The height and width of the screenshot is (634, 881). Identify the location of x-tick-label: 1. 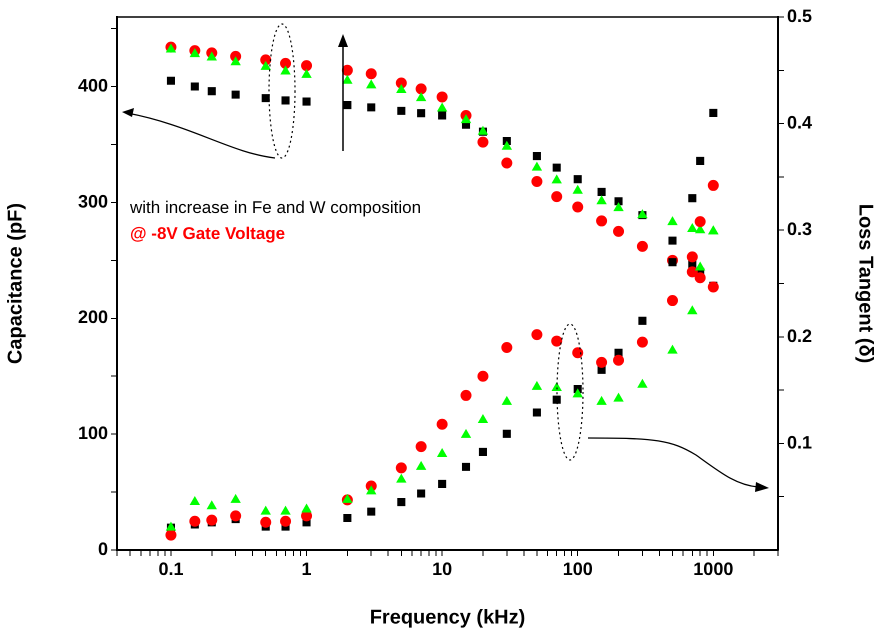
(307, 568).